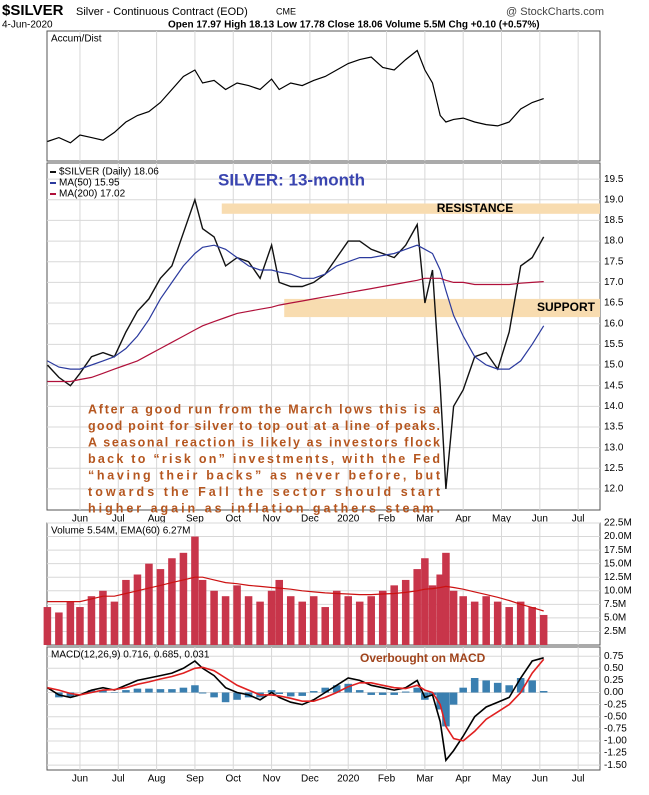 The width and height of the screenshot is (649, 795). I want to click on legend-label: MA(200) 17.02, so click(92, 194).